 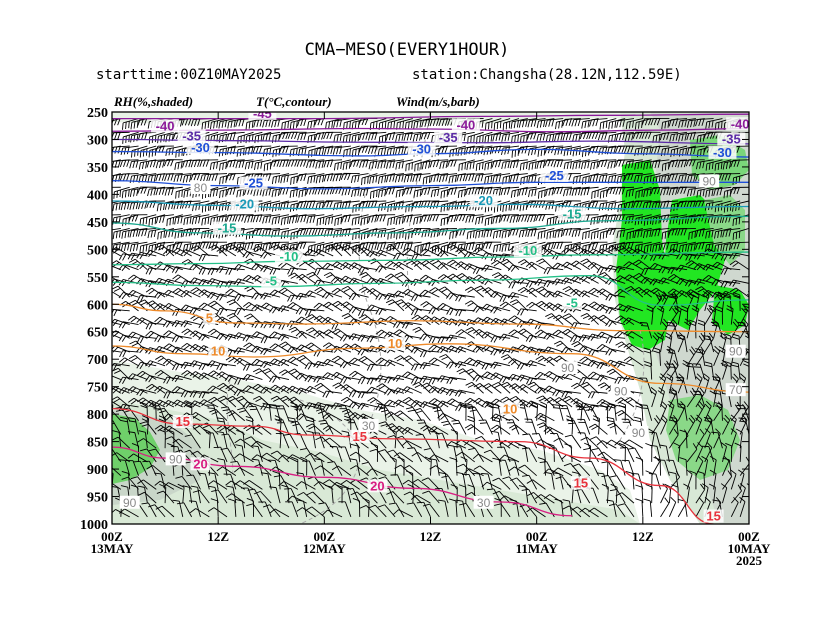 I want to click on rh-contour-label: 70, so click(x=736, y=390).